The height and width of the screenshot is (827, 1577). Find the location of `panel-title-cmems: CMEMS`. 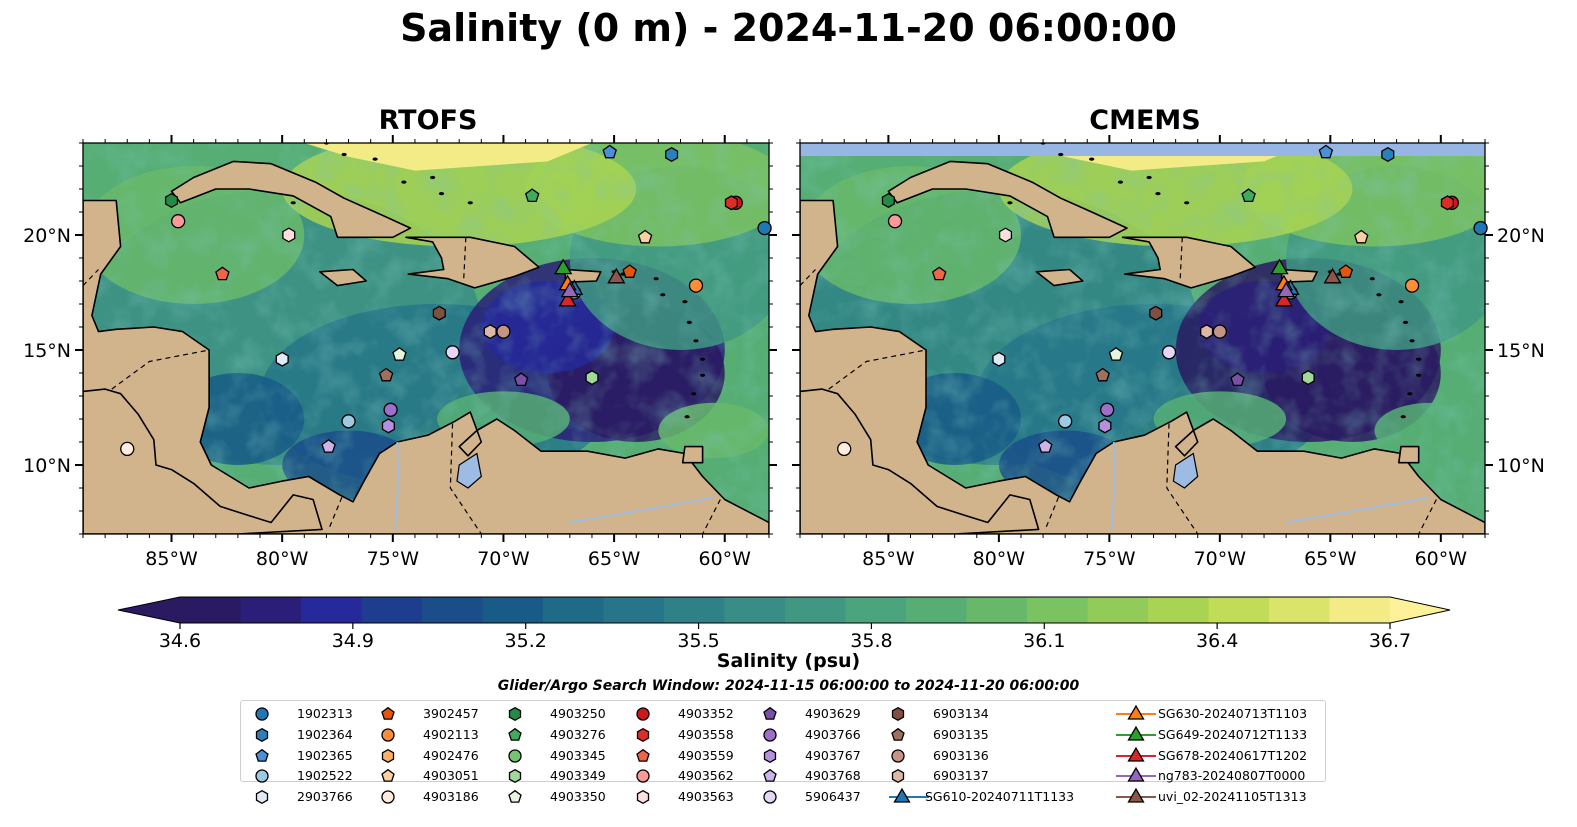

panel-title-cmems: CMEMS is located at coordinates (1145, 120).